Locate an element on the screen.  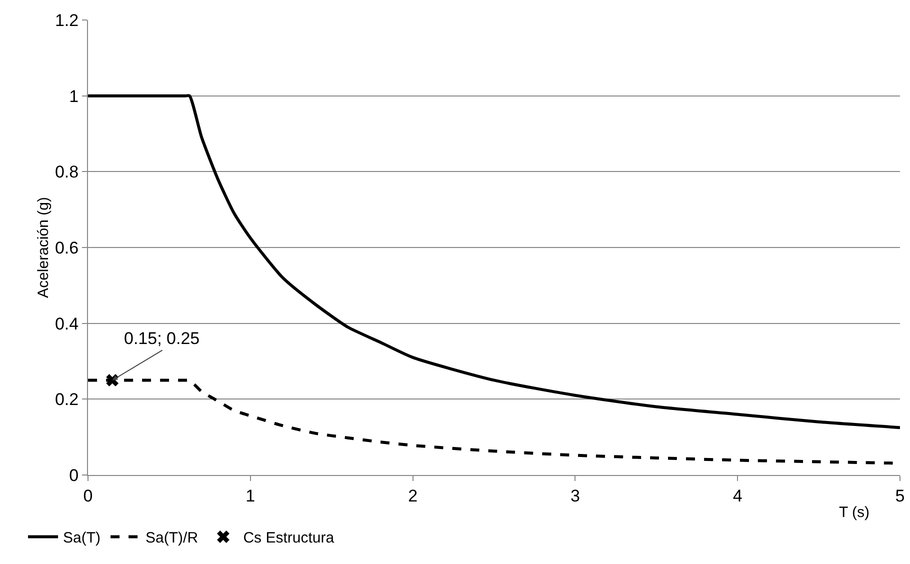
y-tick-label: 0.6 is located at coordinates (66, 248).